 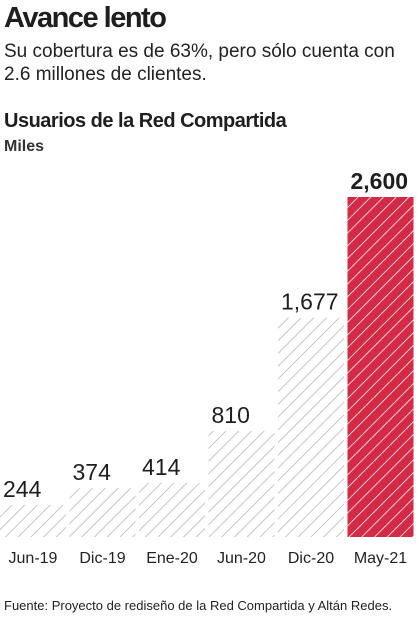 What do you see at coordinates (241, 558) in the screenshot?
I see `category-label-jun-20: Jun-20` at bounding box center [241, 558].